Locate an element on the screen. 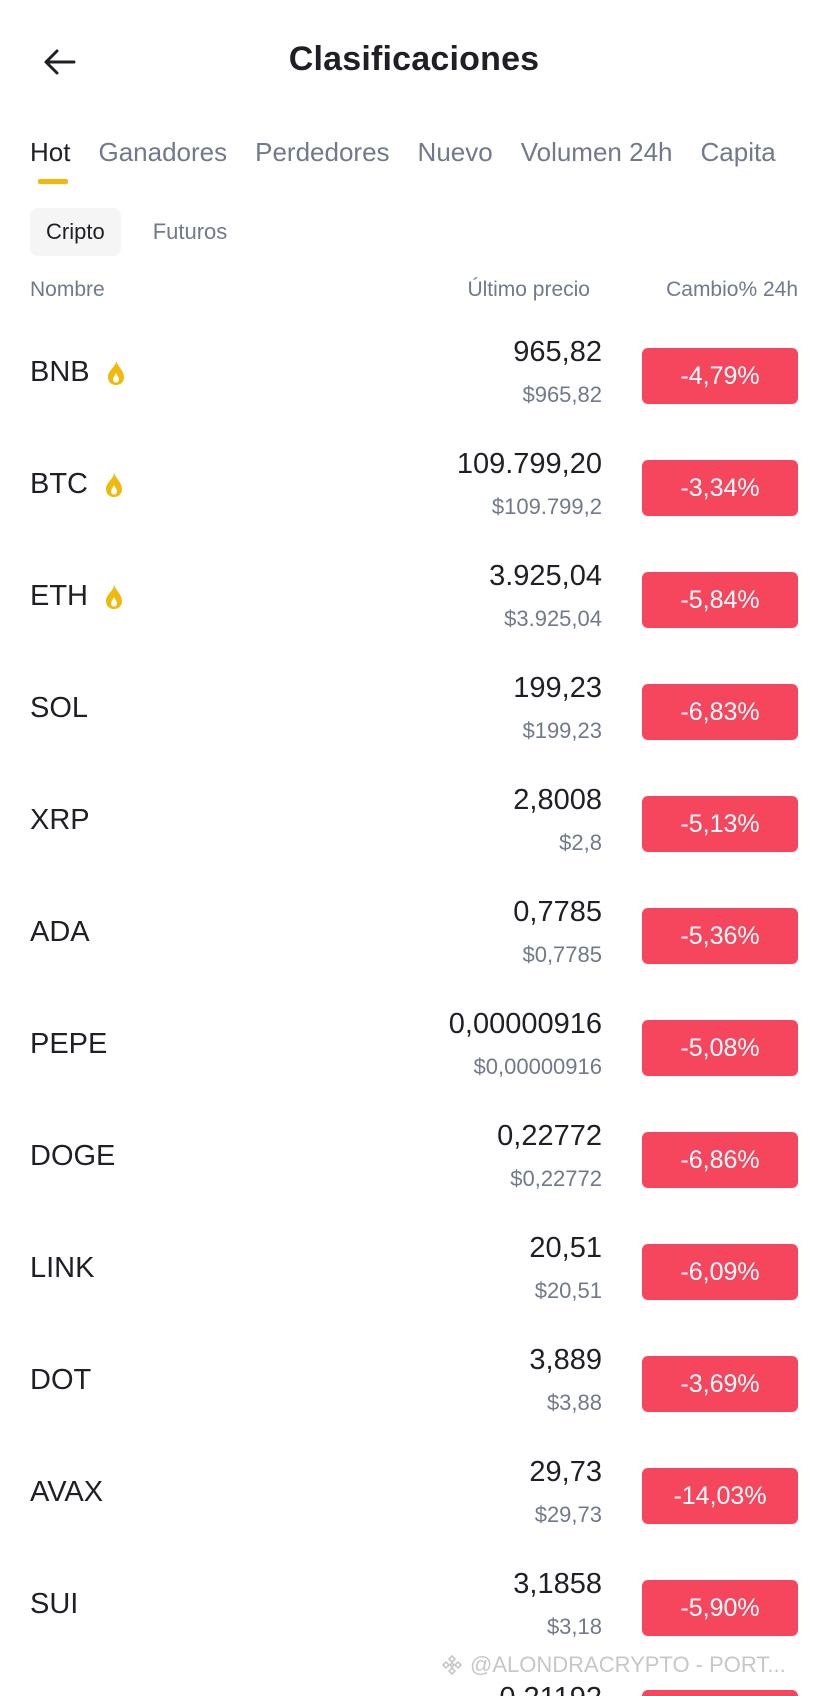 This screenshot has width=828, height=1696. column-headers: Nombre Último precio Cambio% 24h is located at coordinates (414, 293).